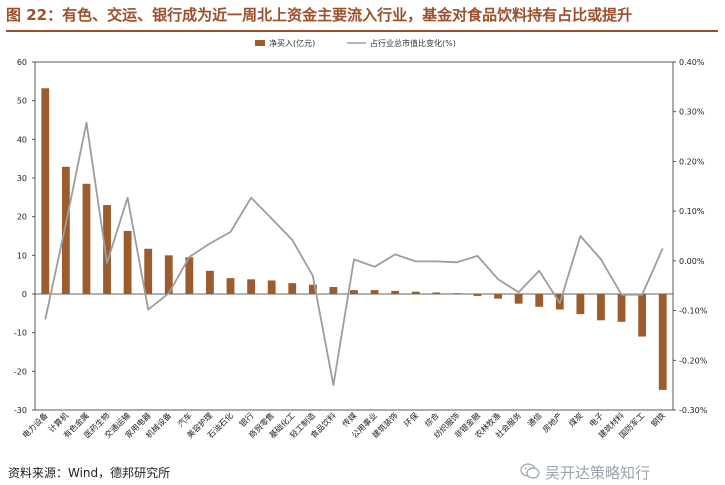 This screenshot has height=485, width=725. I want to click on left-tick-label: -30, so click(20, 410).